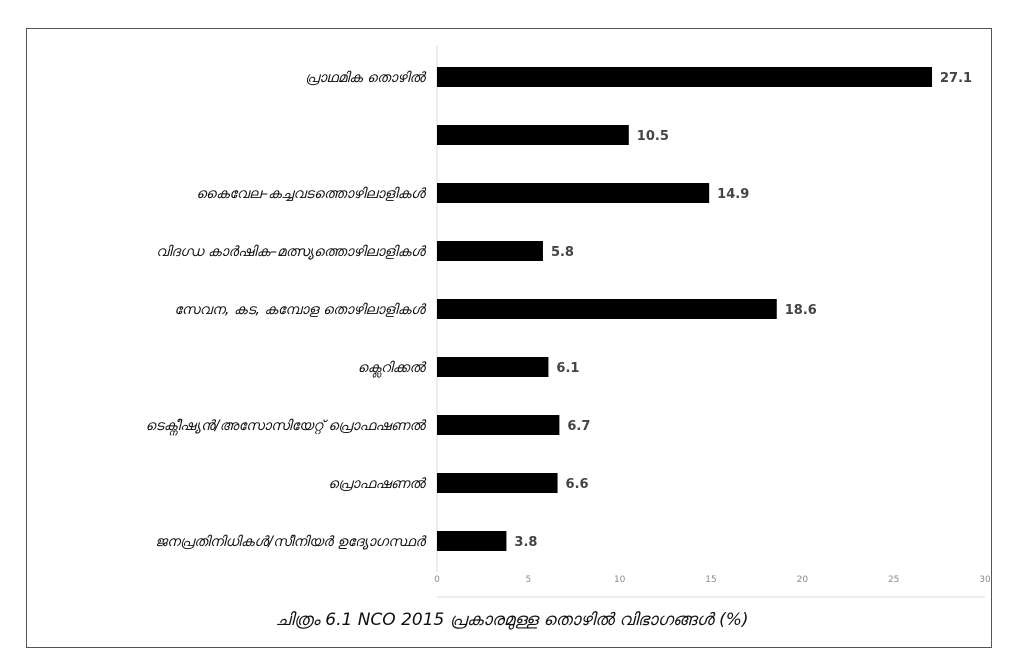 This screenshot has width=1024, height=672. I want to click on category-label: സേവന, കട, കമ്പോള തൊഴിലാളികൾ, so click(300, 310).